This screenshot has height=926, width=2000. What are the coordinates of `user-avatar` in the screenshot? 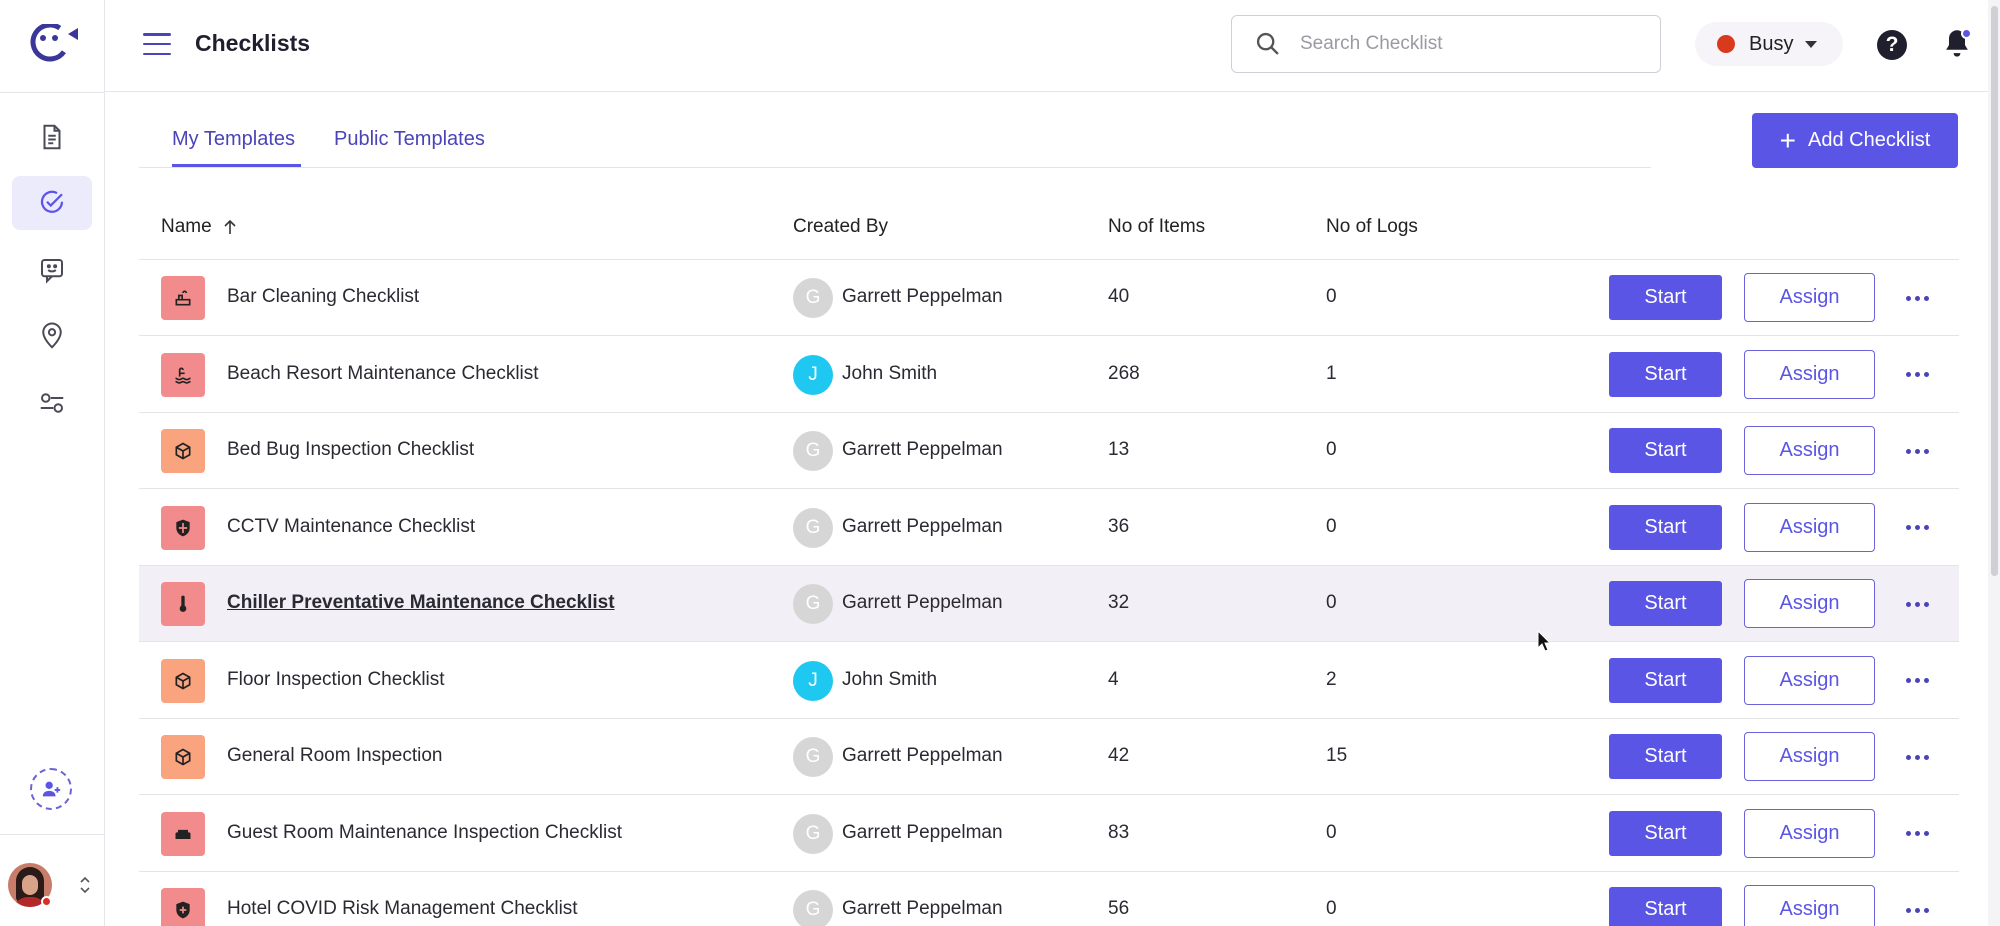 It's located at (30, 885).